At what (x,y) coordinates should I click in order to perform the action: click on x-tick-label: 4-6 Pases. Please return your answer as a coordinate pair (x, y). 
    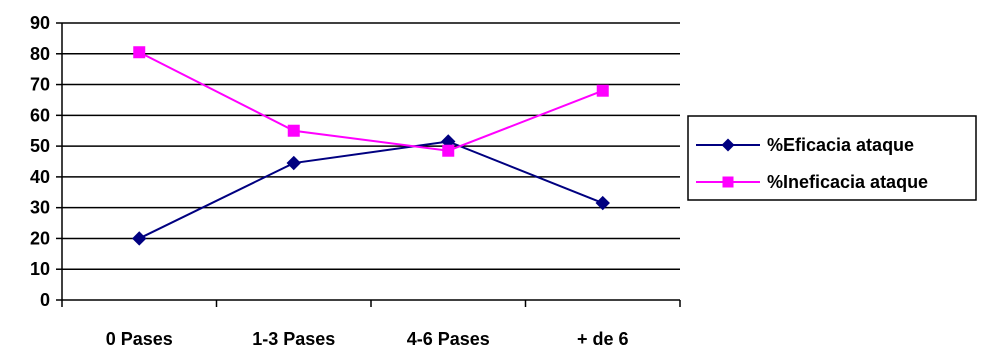
    Looking at the image, I should click on (448, 338).